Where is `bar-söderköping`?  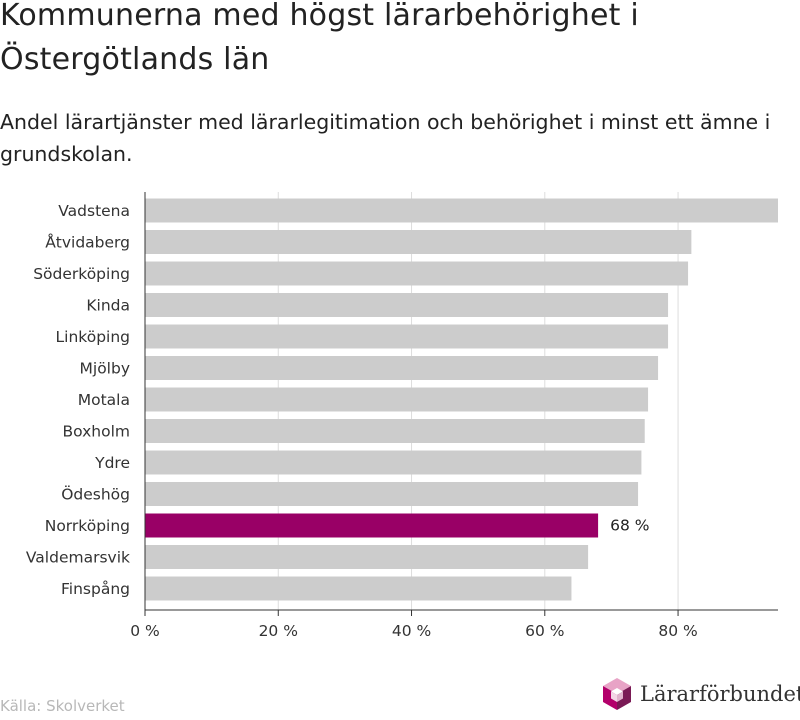
bar-söderköping is located at coordinates (417, 273).